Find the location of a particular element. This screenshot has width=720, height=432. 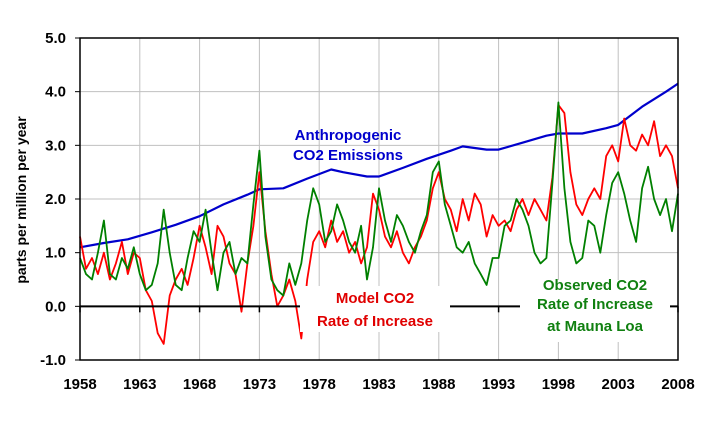

anthropogenic-label-line1: Anthropogenic is located at coordinates (348, 135).